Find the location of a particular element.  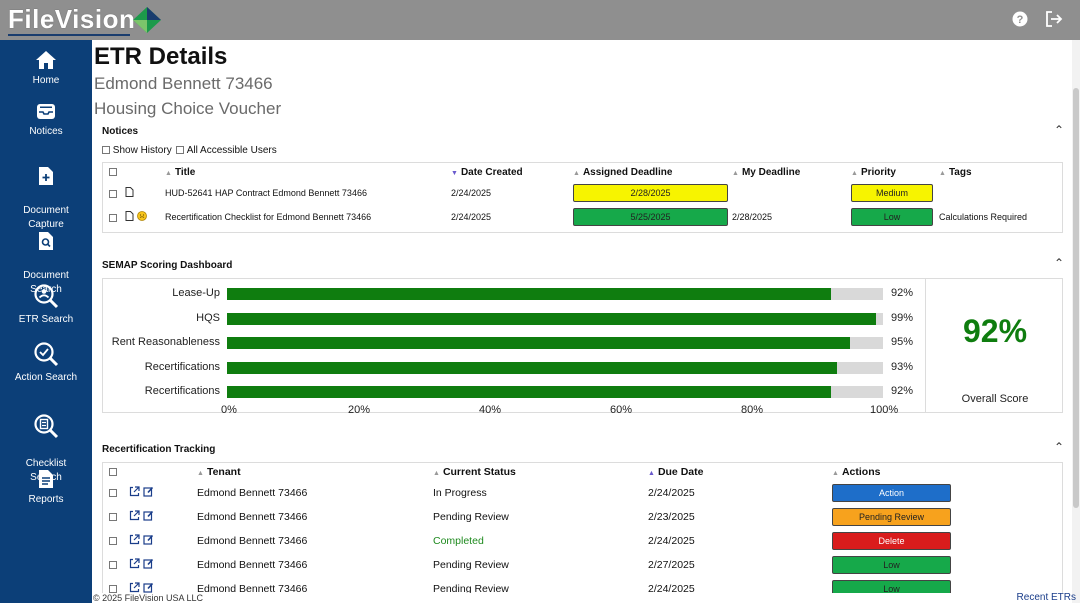

sidebar-item-etr-search: ETR Search is located at coordinates (46, 305).